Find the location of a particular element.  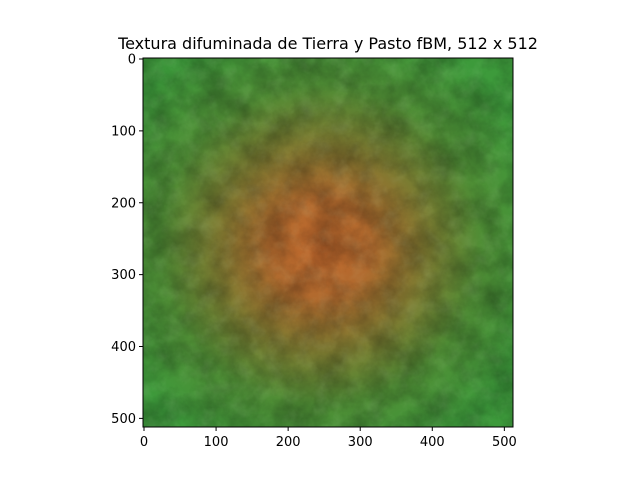

y-tick-label: 100 is located at coordinates (123, 131).